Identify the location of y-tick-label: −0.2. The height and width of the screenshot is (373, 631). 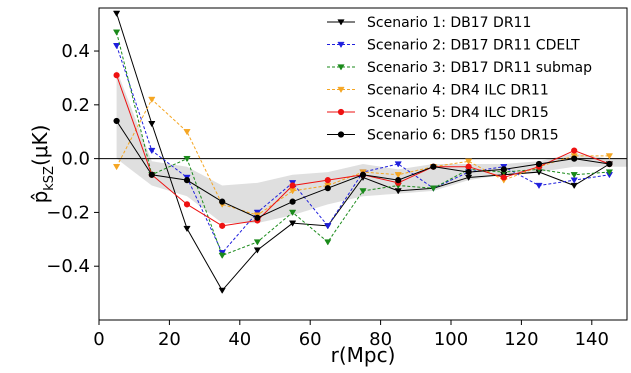
(68, 212).